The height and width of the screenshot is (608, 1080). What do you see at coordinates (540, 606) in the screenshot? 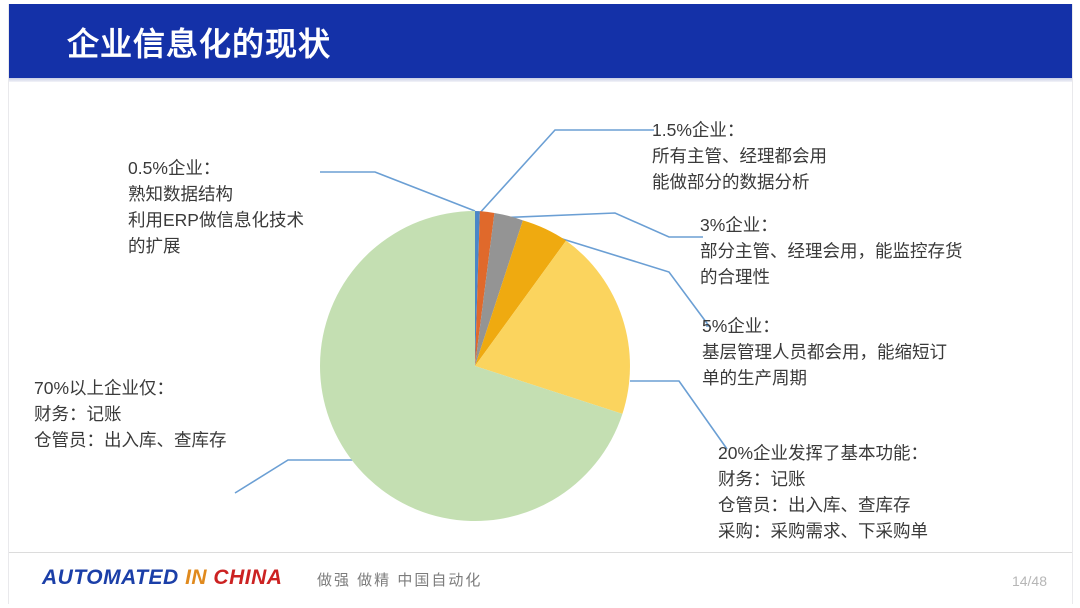
I see `slide-frame-bottom` at bounding box center [540, 606].